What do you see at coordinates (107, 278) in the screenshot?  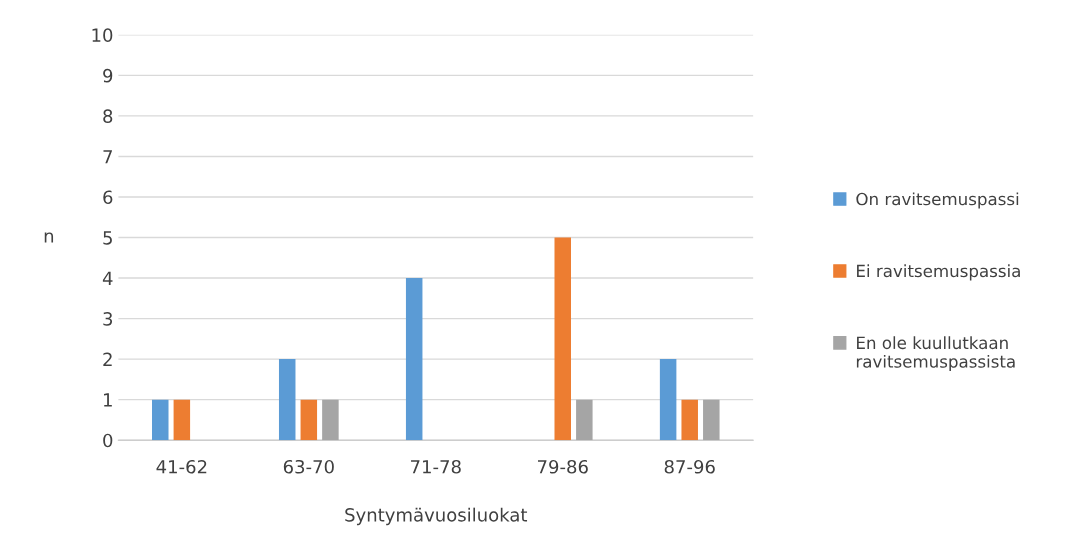 I see `y-tick-label: 4` at bounding box center [107, 278].